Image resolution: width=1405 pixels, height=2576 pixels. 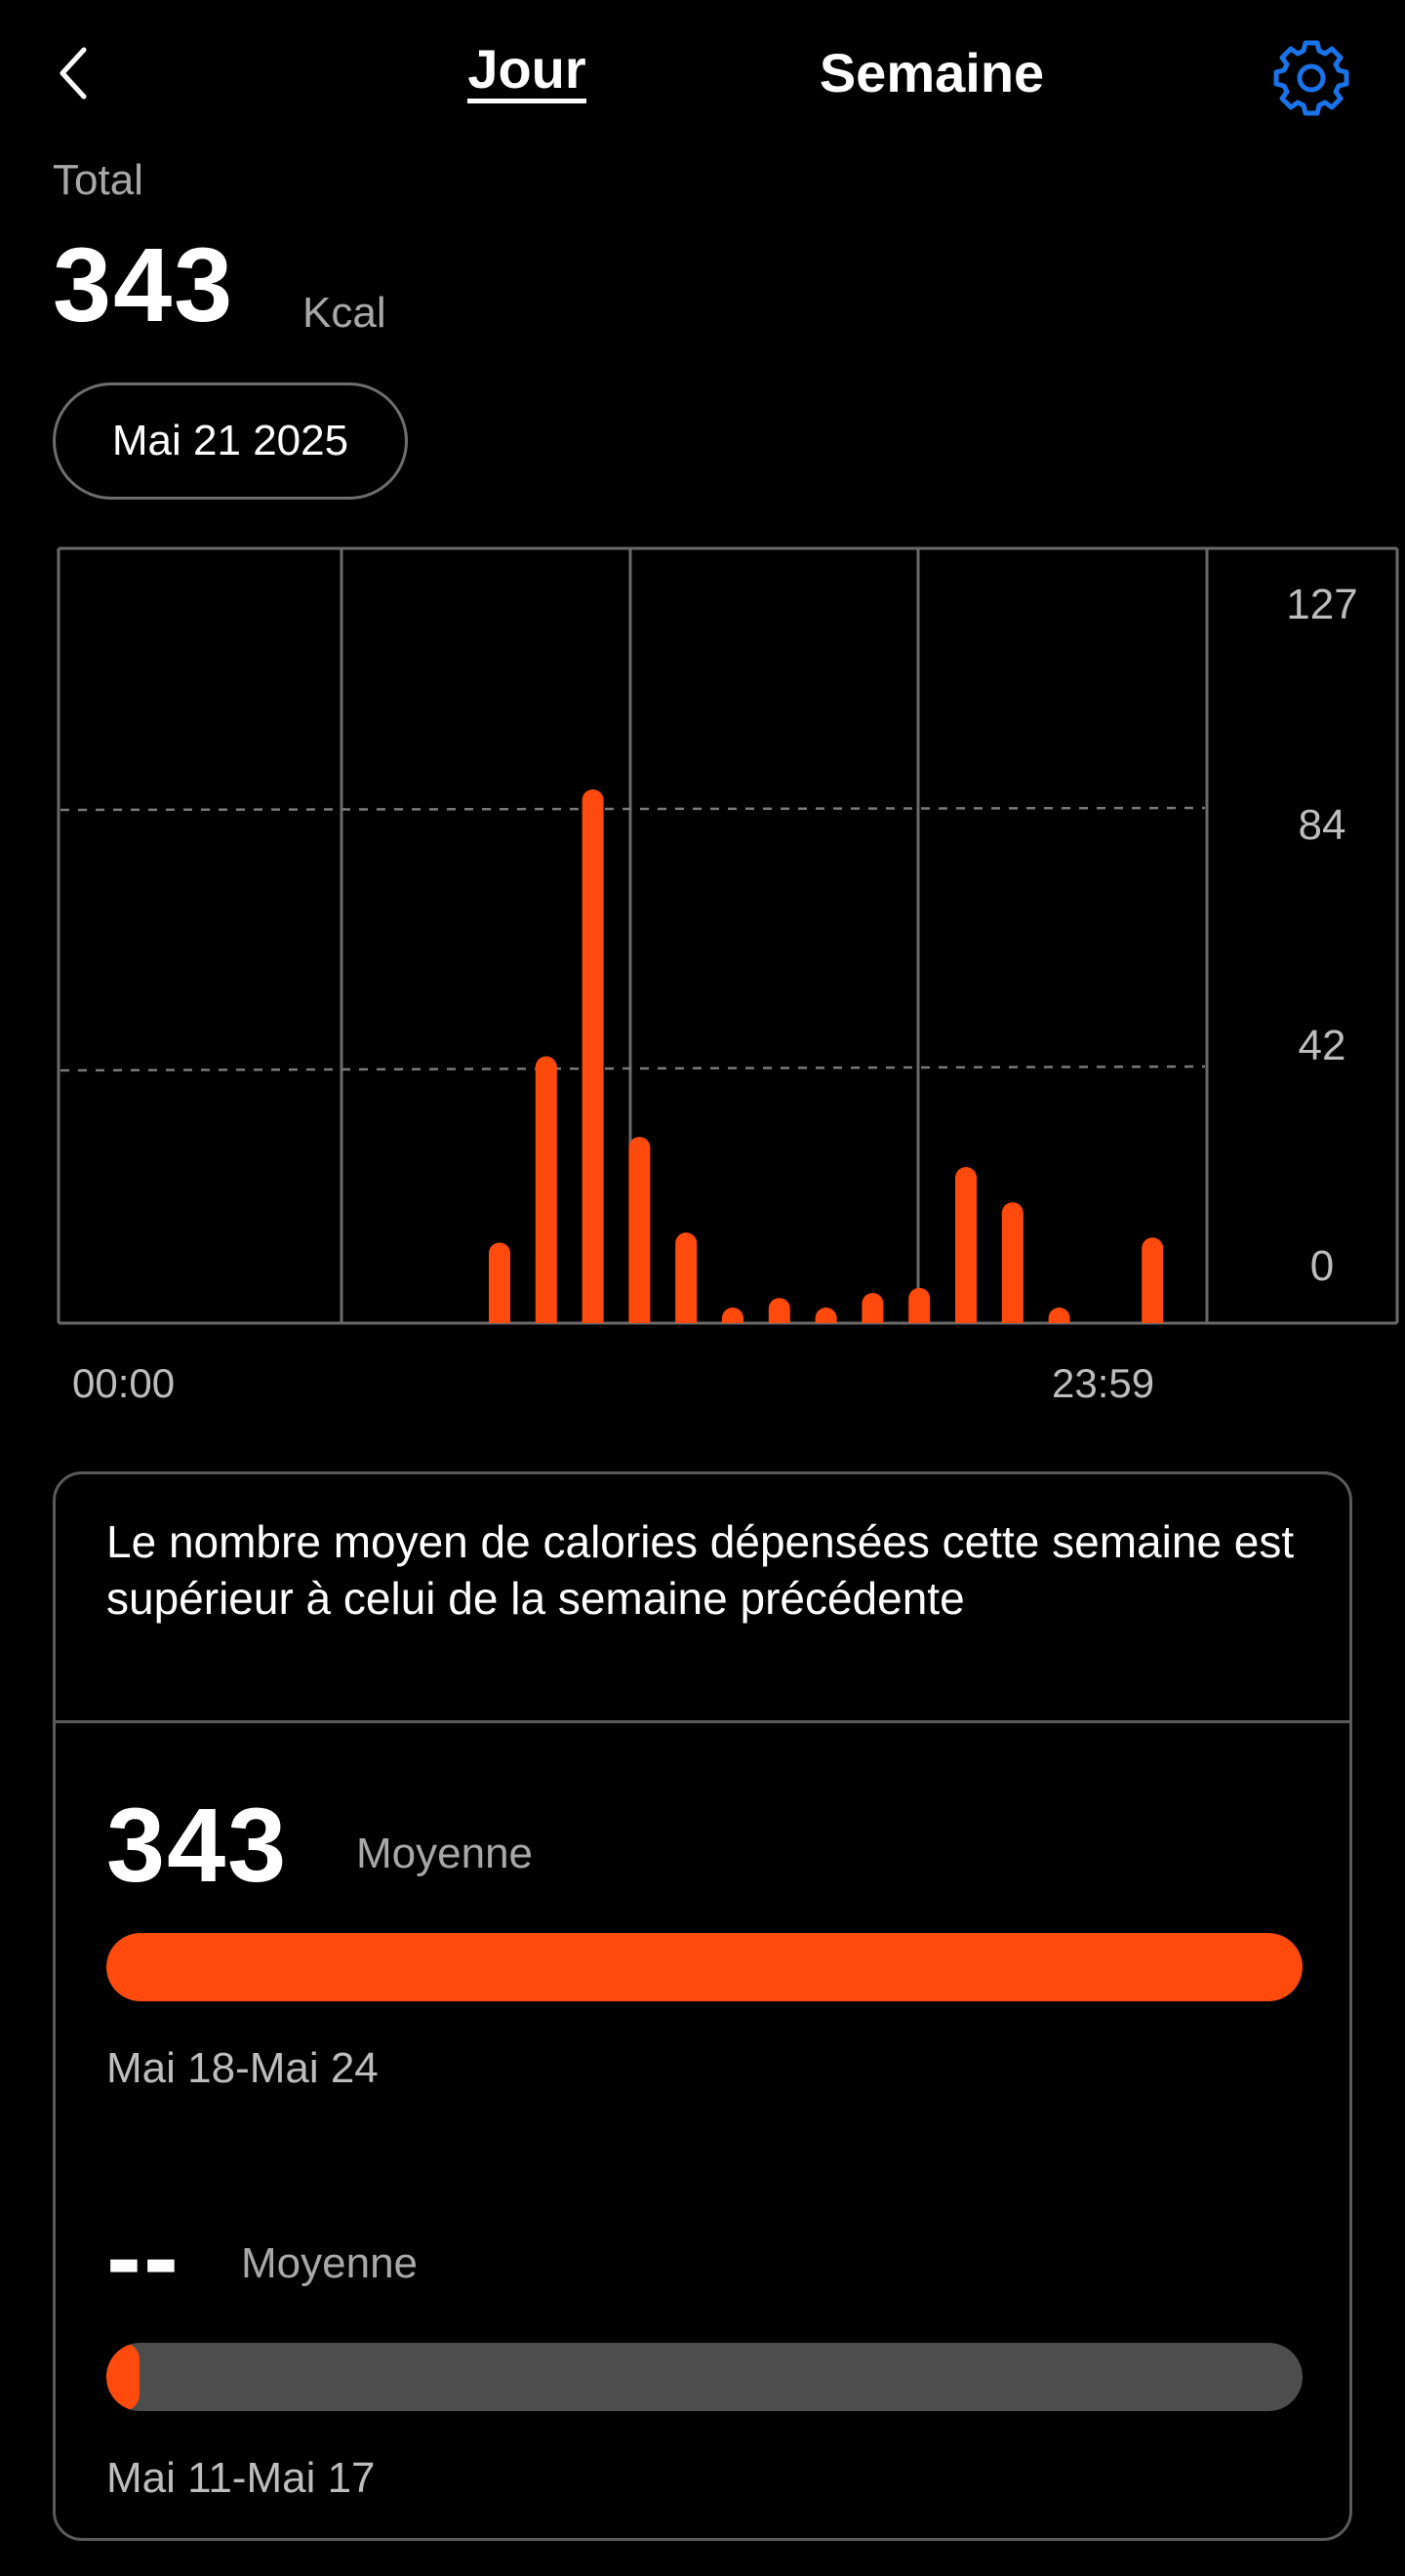 I want to click on x-axis-start-label: 00:00, so click(x=124, y=1383).